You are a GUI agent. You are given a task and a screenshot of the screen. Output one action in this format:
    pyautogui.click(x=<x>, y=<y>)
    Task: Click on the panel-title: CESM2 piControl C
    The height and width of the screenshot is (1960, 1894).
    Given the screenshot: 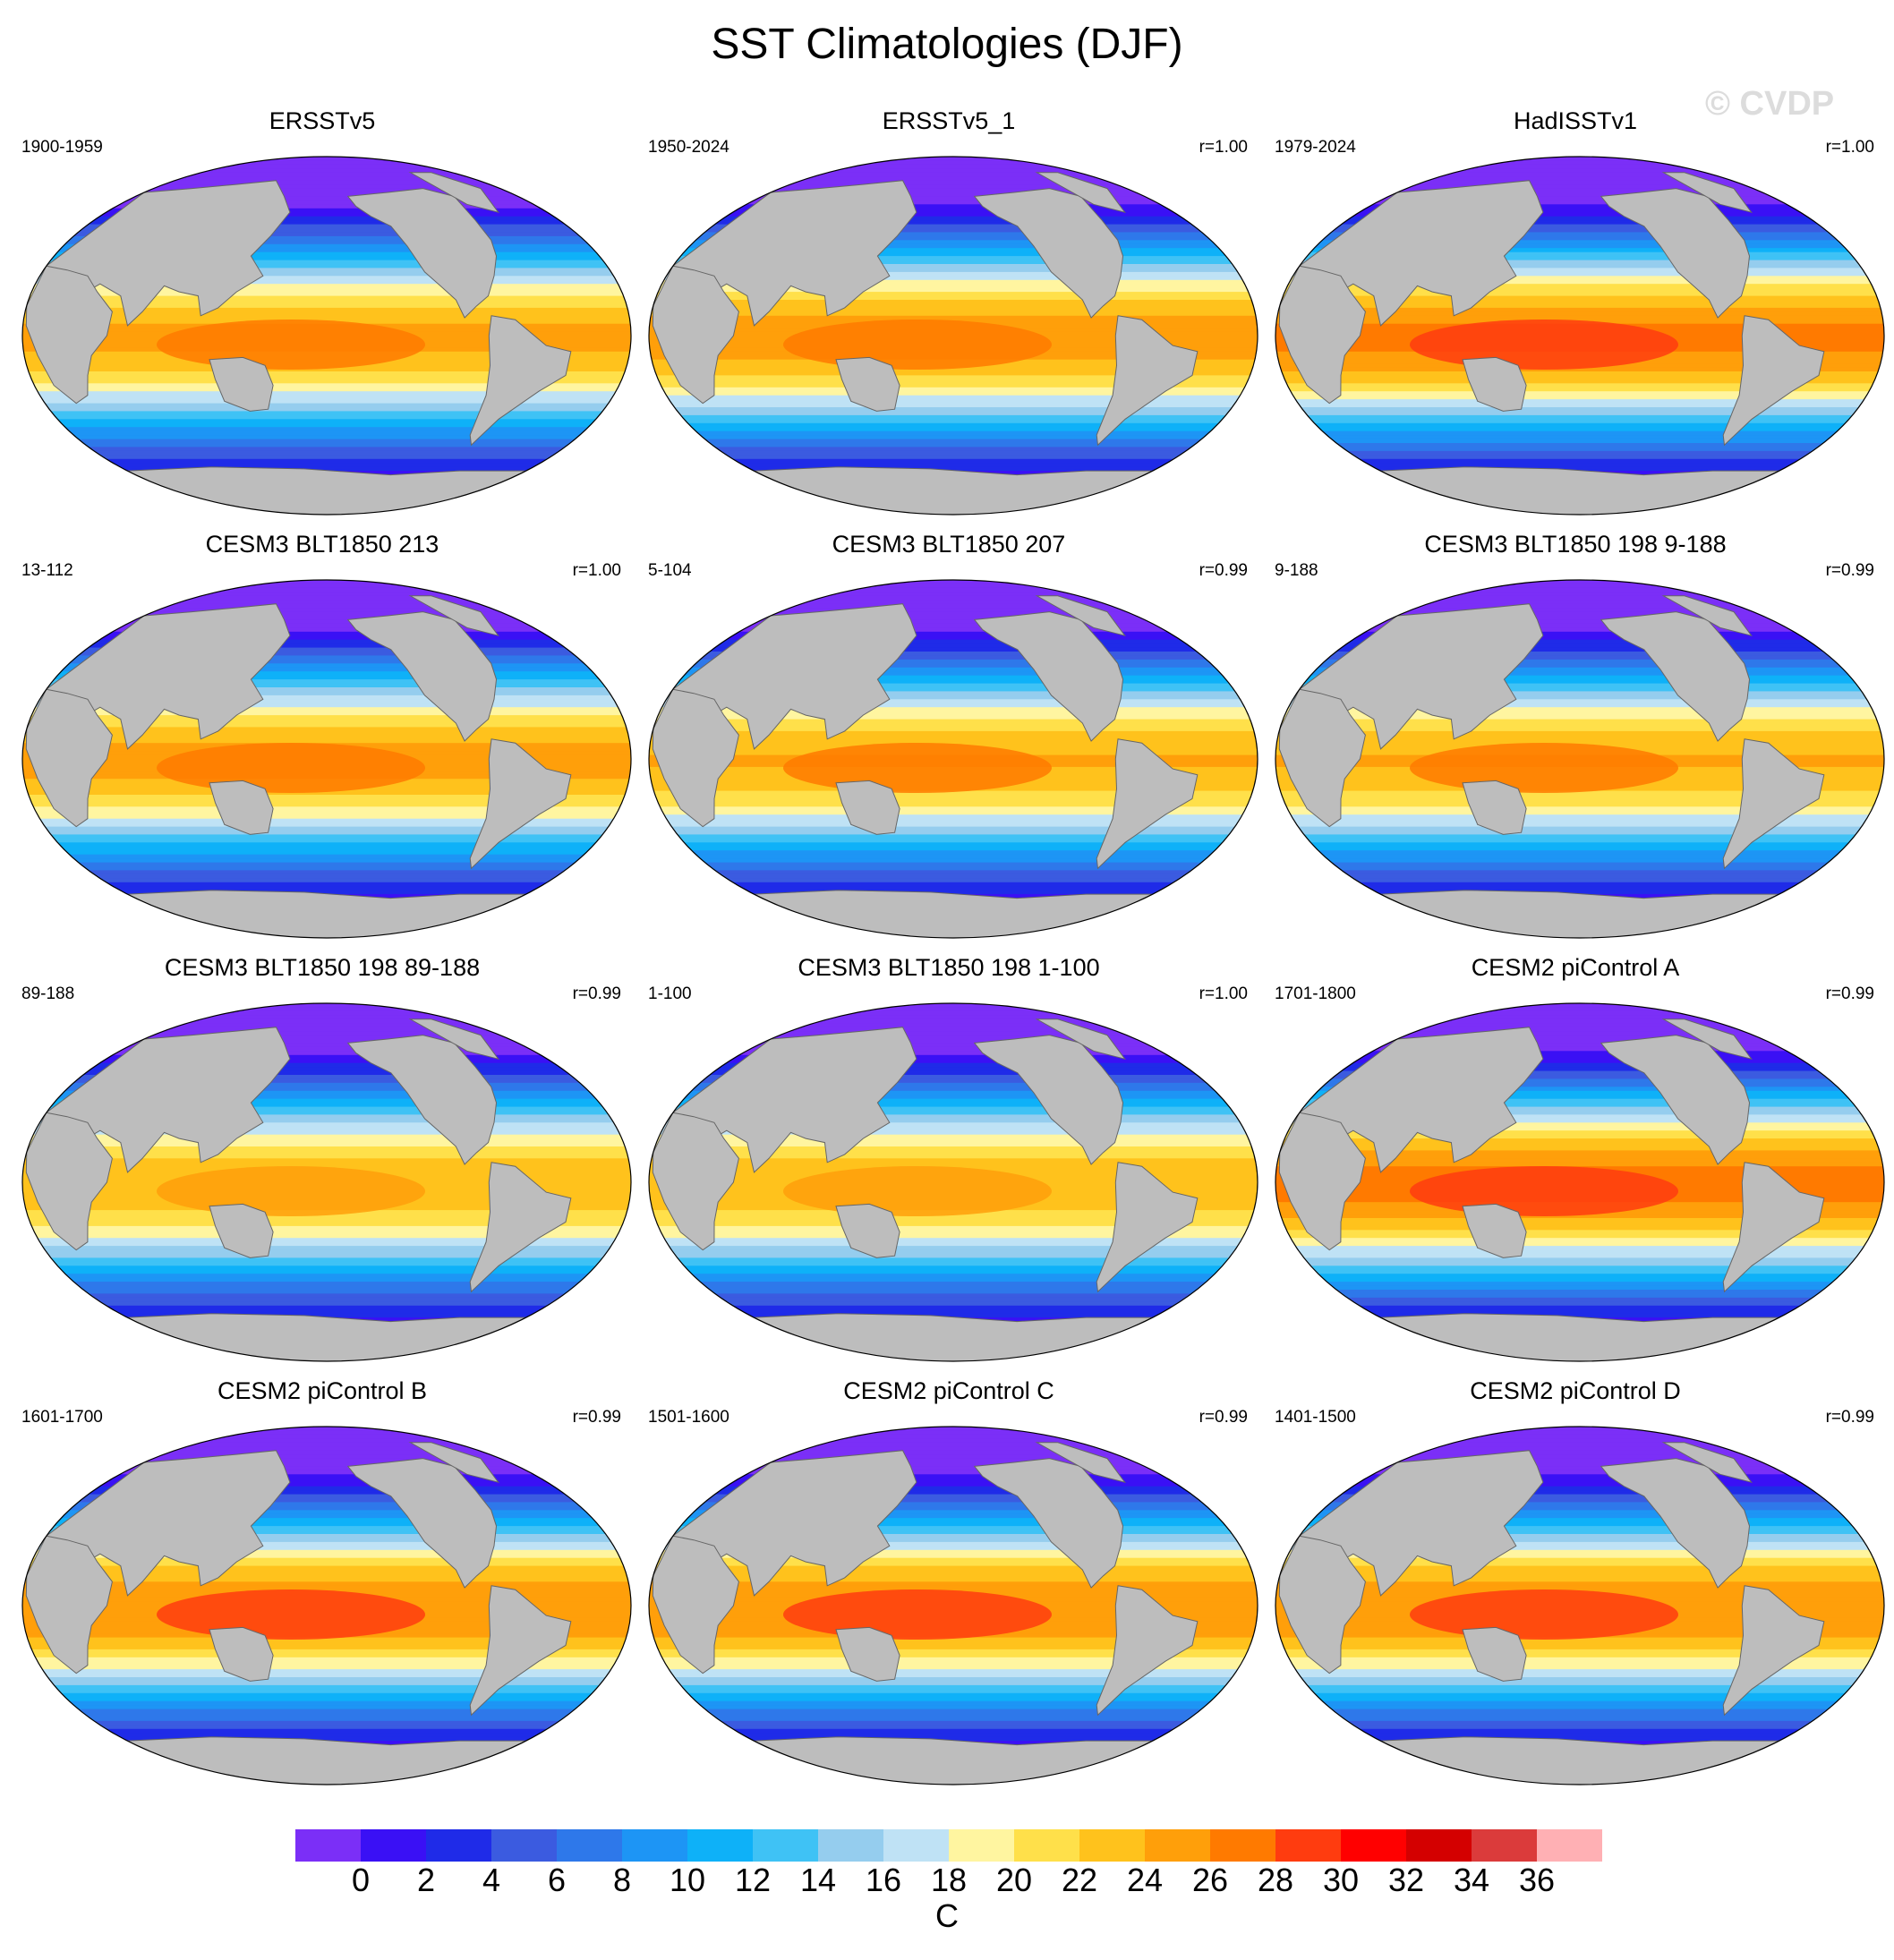 What is the action you would take?
    pyautogui.click(x=948, y=1390)
    